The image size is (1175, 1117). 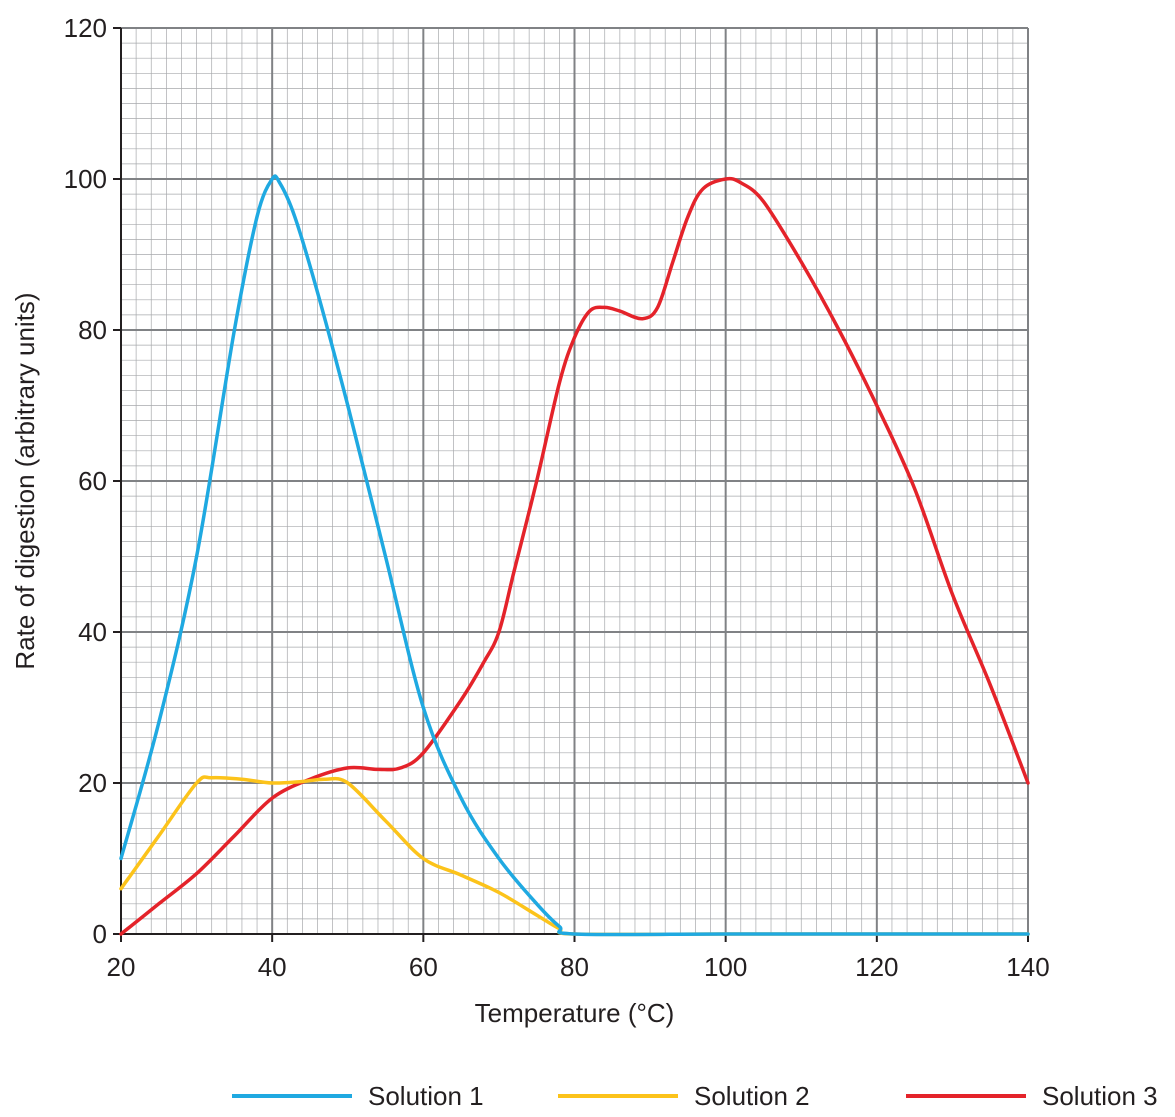 What do you see at coordinates (725, 967) in the screenshot?
I see `x-tick-label: 100` at bounding box center [725, 967].